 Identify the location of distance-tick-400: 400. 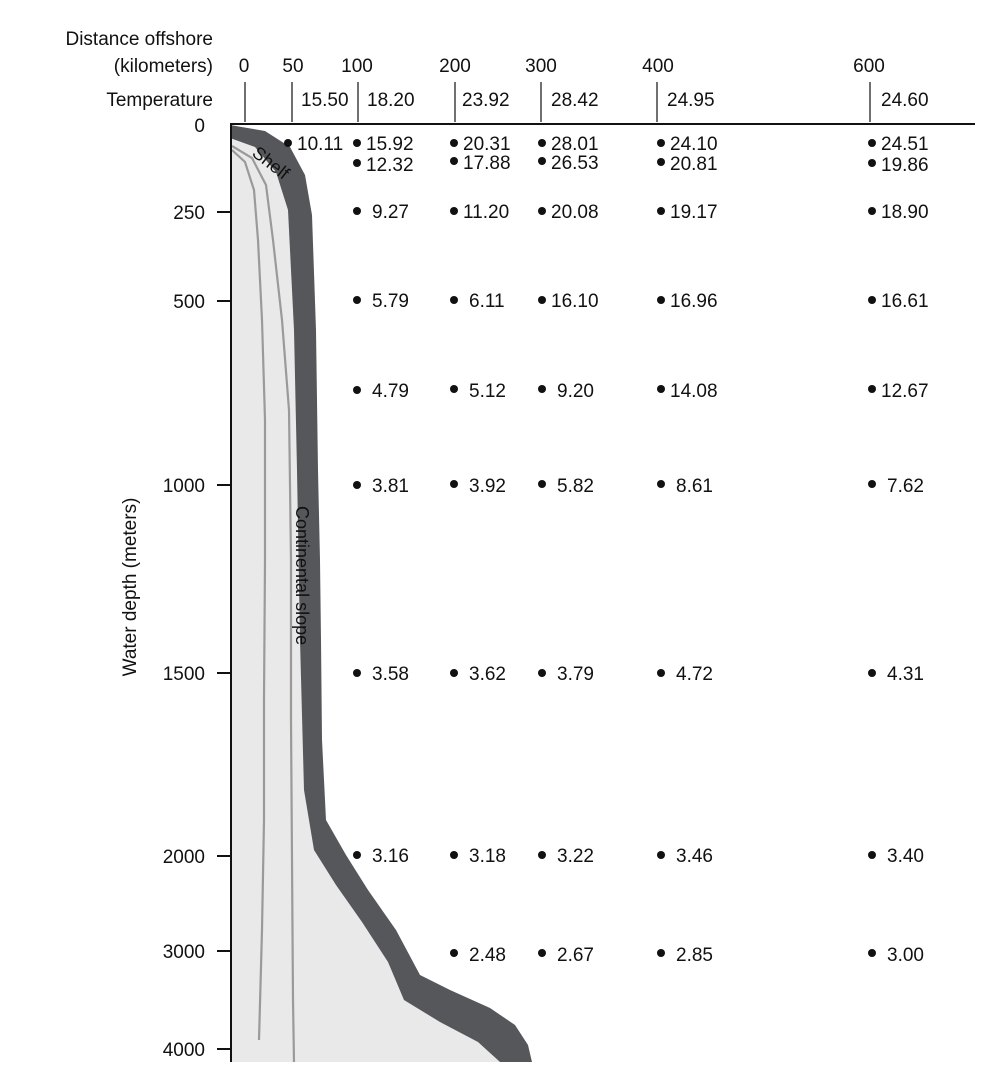
(658, 66).